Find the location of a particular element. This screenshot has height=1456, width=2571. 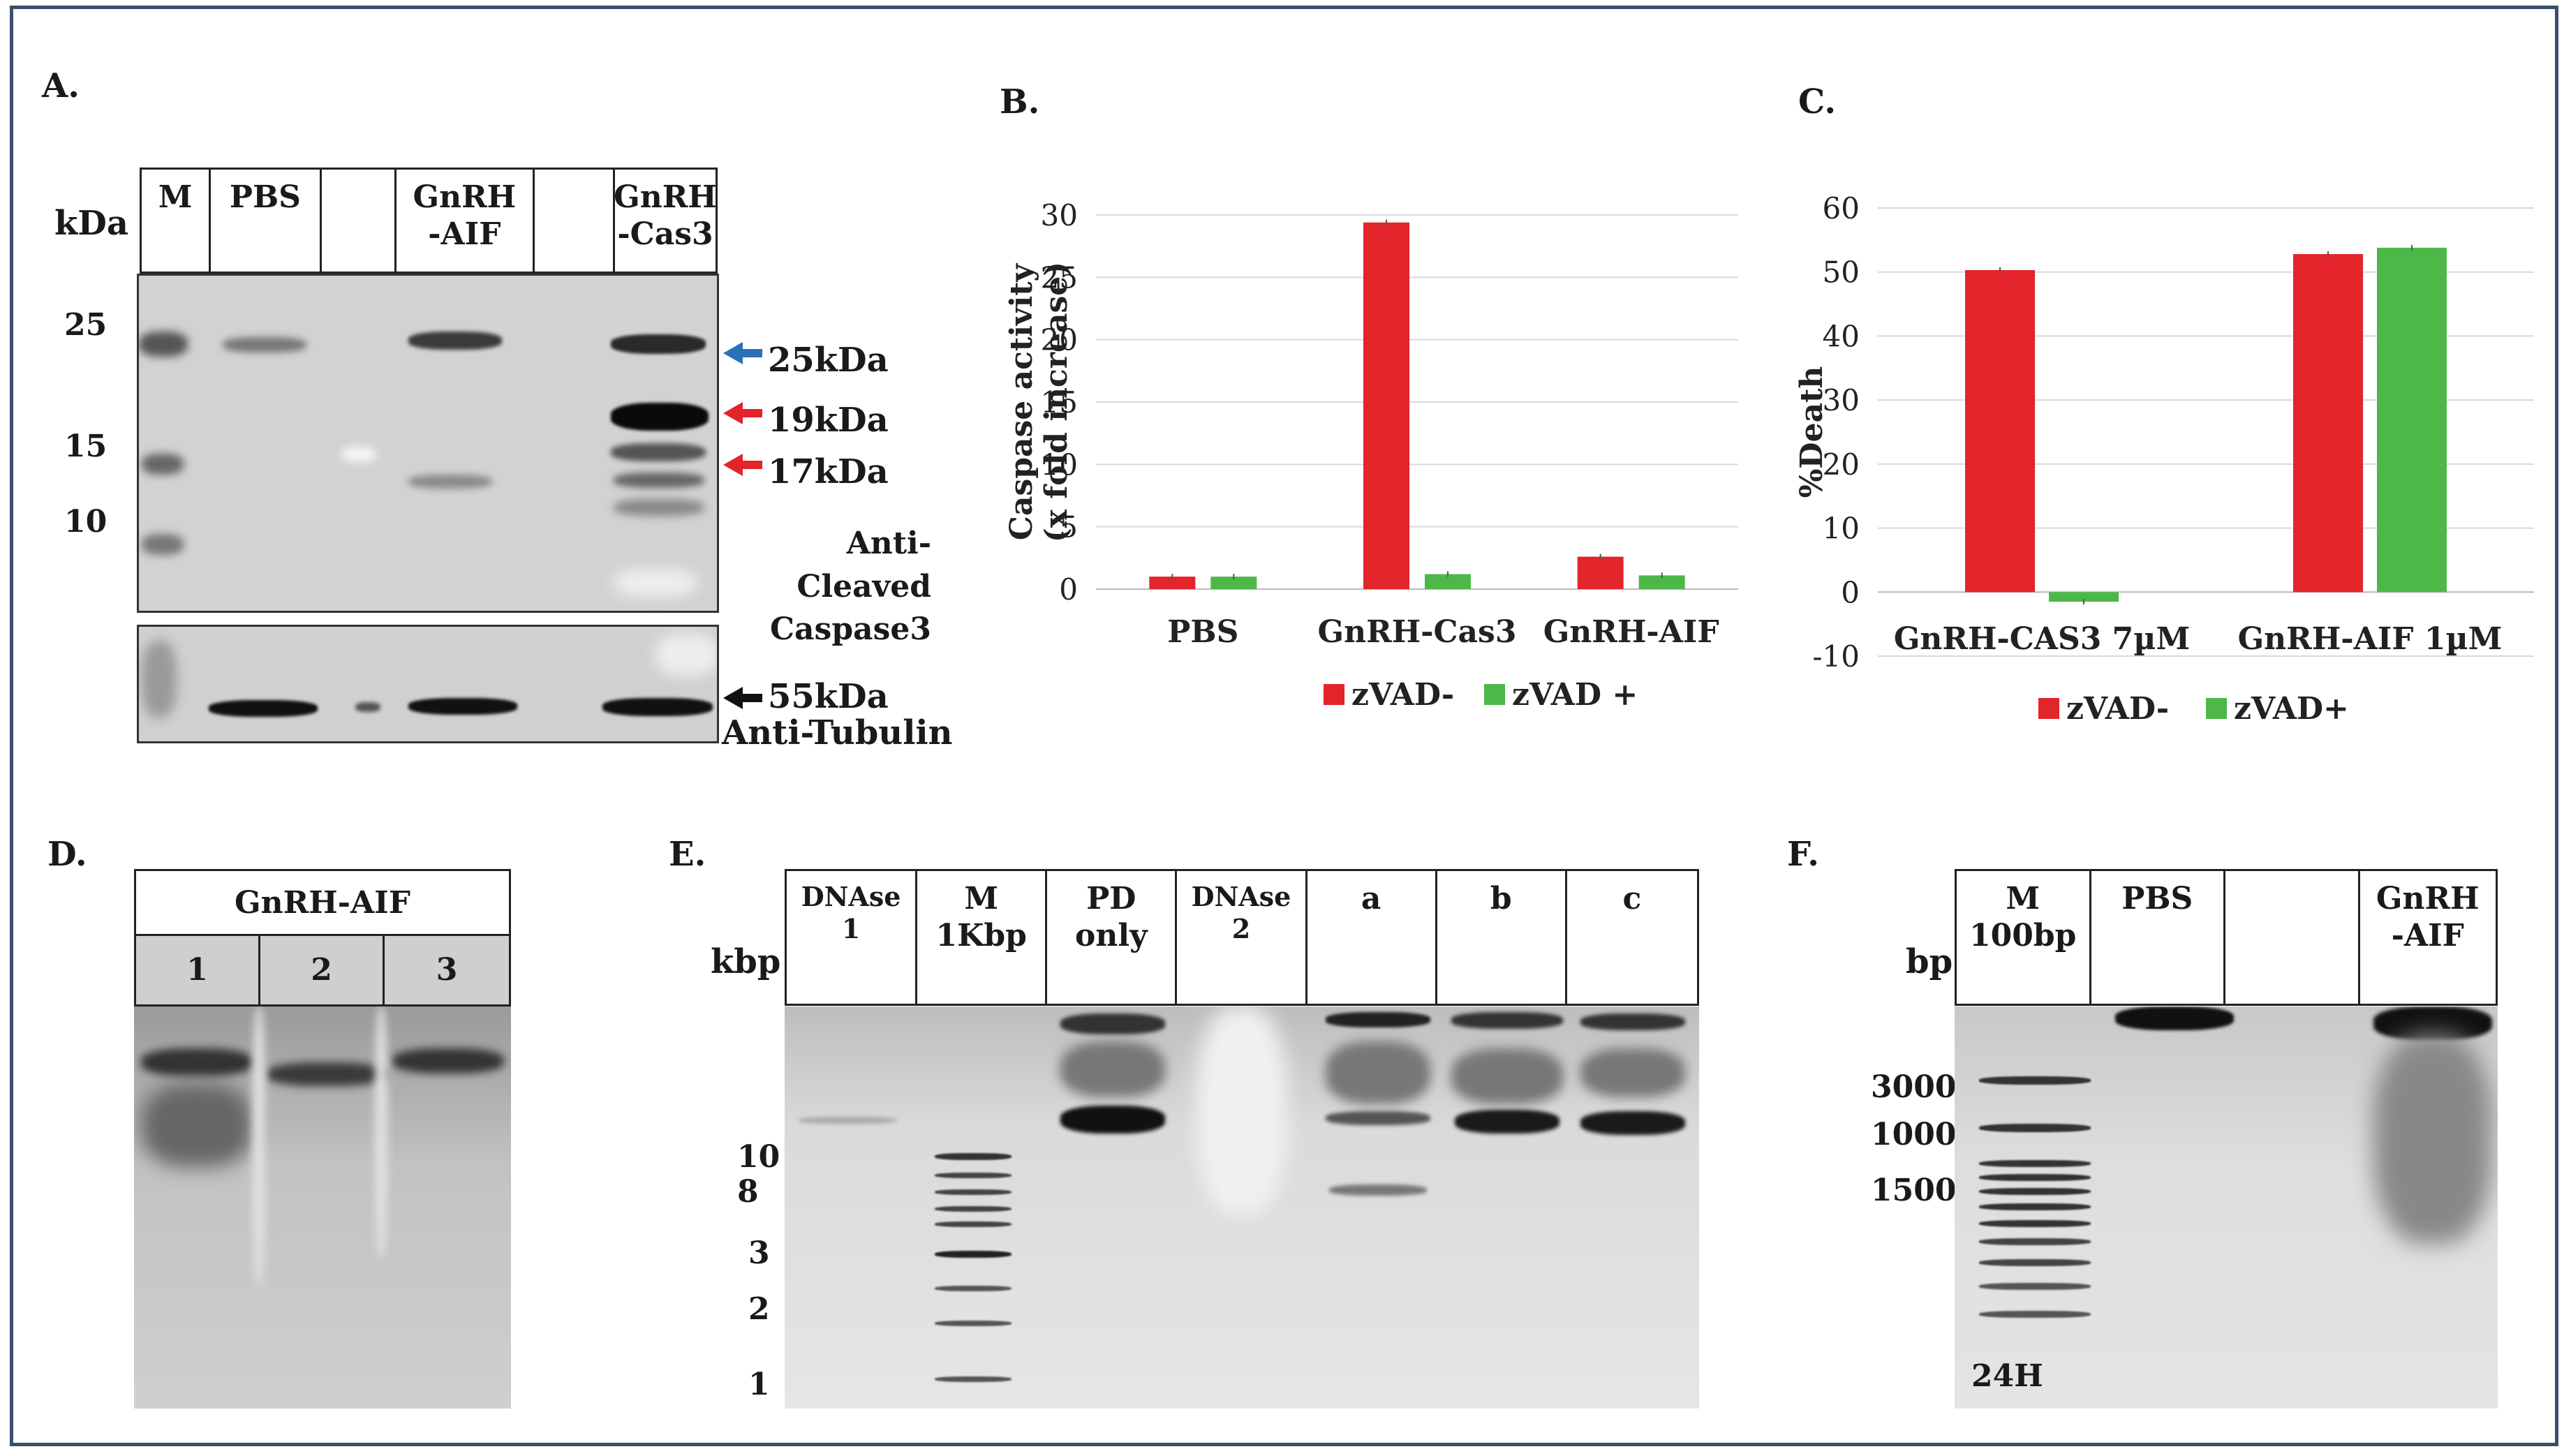

band-label-25kda: 25kDa is located at coordinates (829, 360).